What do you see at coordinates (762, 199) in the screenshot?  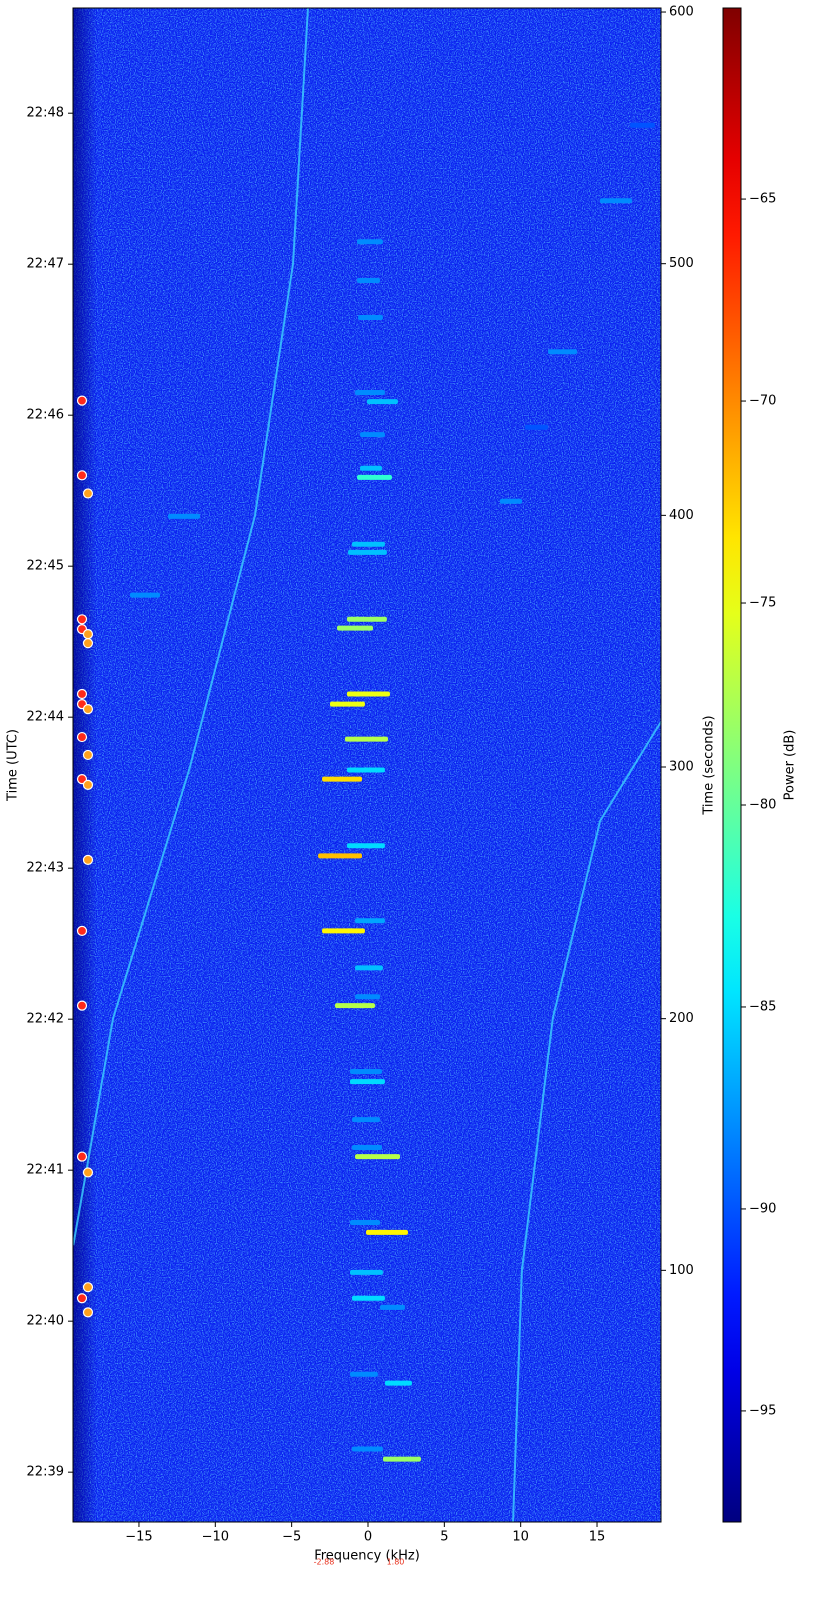 I see `colorbar-tick-label: −65` at bounding box center [762, 199].